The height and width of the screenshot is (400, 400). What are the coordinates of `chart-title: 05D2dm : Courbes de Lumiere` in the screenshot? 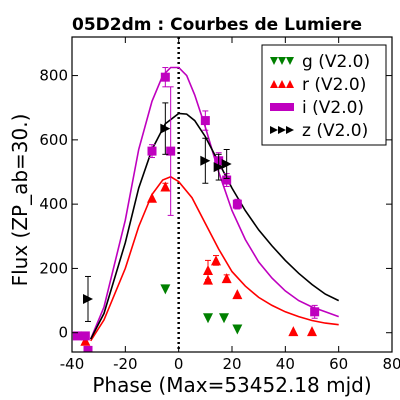 It's located at (217, 25).